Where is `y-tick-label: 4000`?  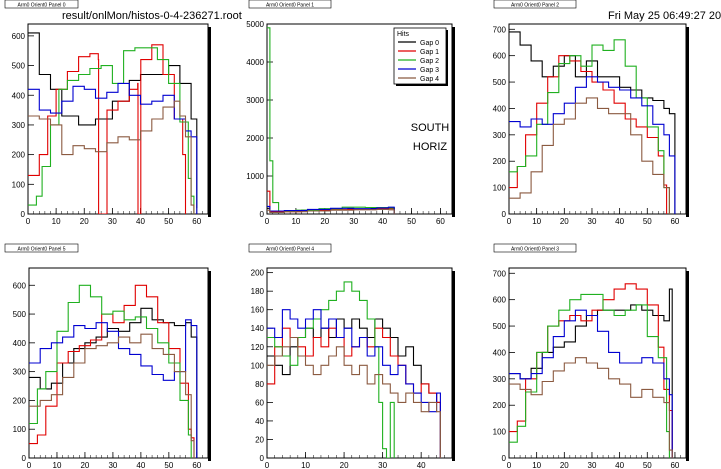 y-tick-label: 4000 is located at coordinates (255, 62).